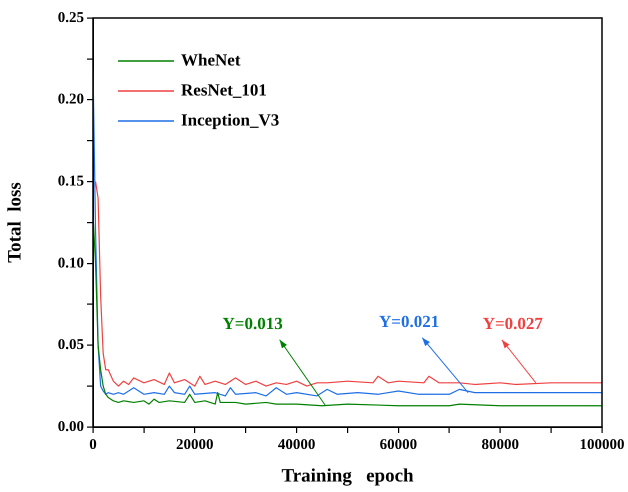  Describe the element at coordinates (71, 345) in the screenshot. I see `y-tick-label: 0.05` at that location.